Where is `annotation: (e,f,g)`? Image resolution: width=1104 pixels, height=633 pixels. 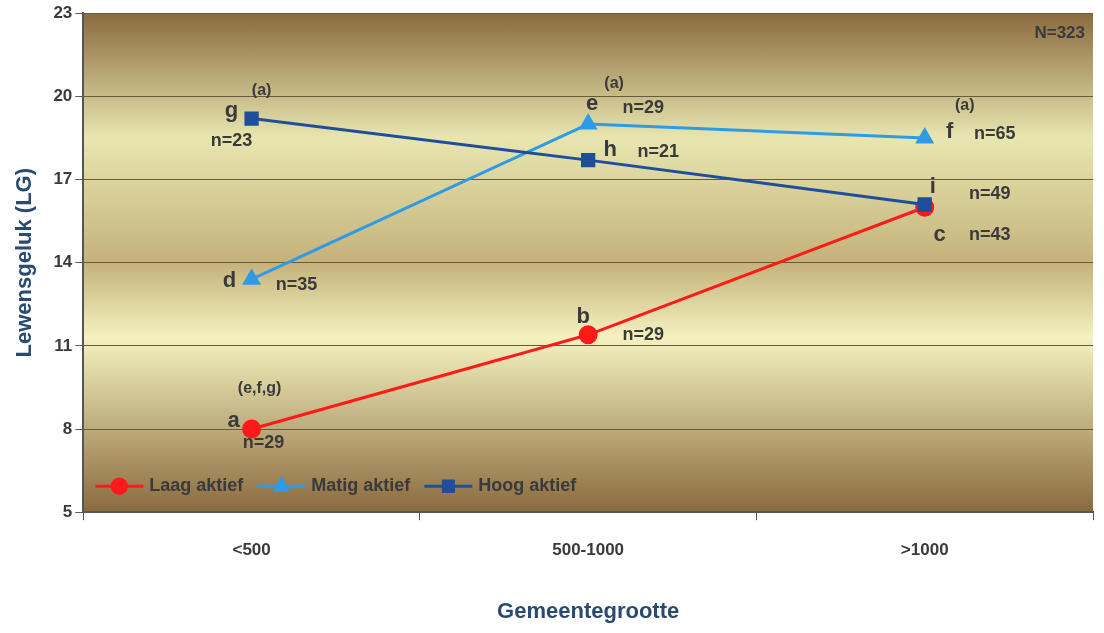
annotation: (e,f,g) is located at coordinates (259, 388).